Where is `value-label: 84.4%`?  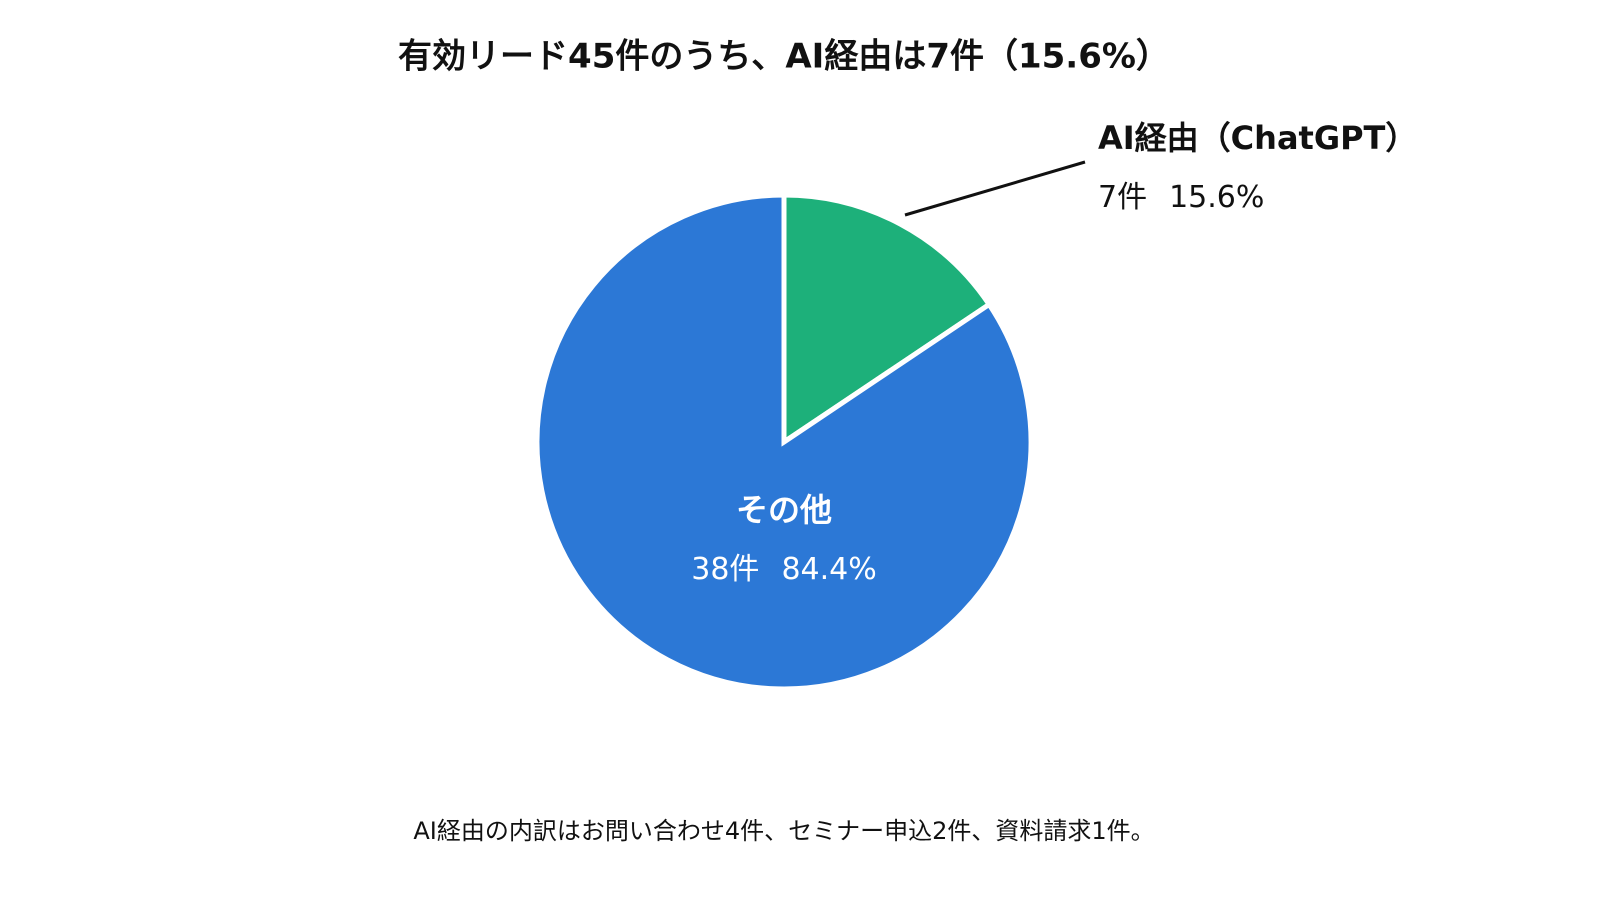
value-label: 84.4% is located at coordinates (828, 569).